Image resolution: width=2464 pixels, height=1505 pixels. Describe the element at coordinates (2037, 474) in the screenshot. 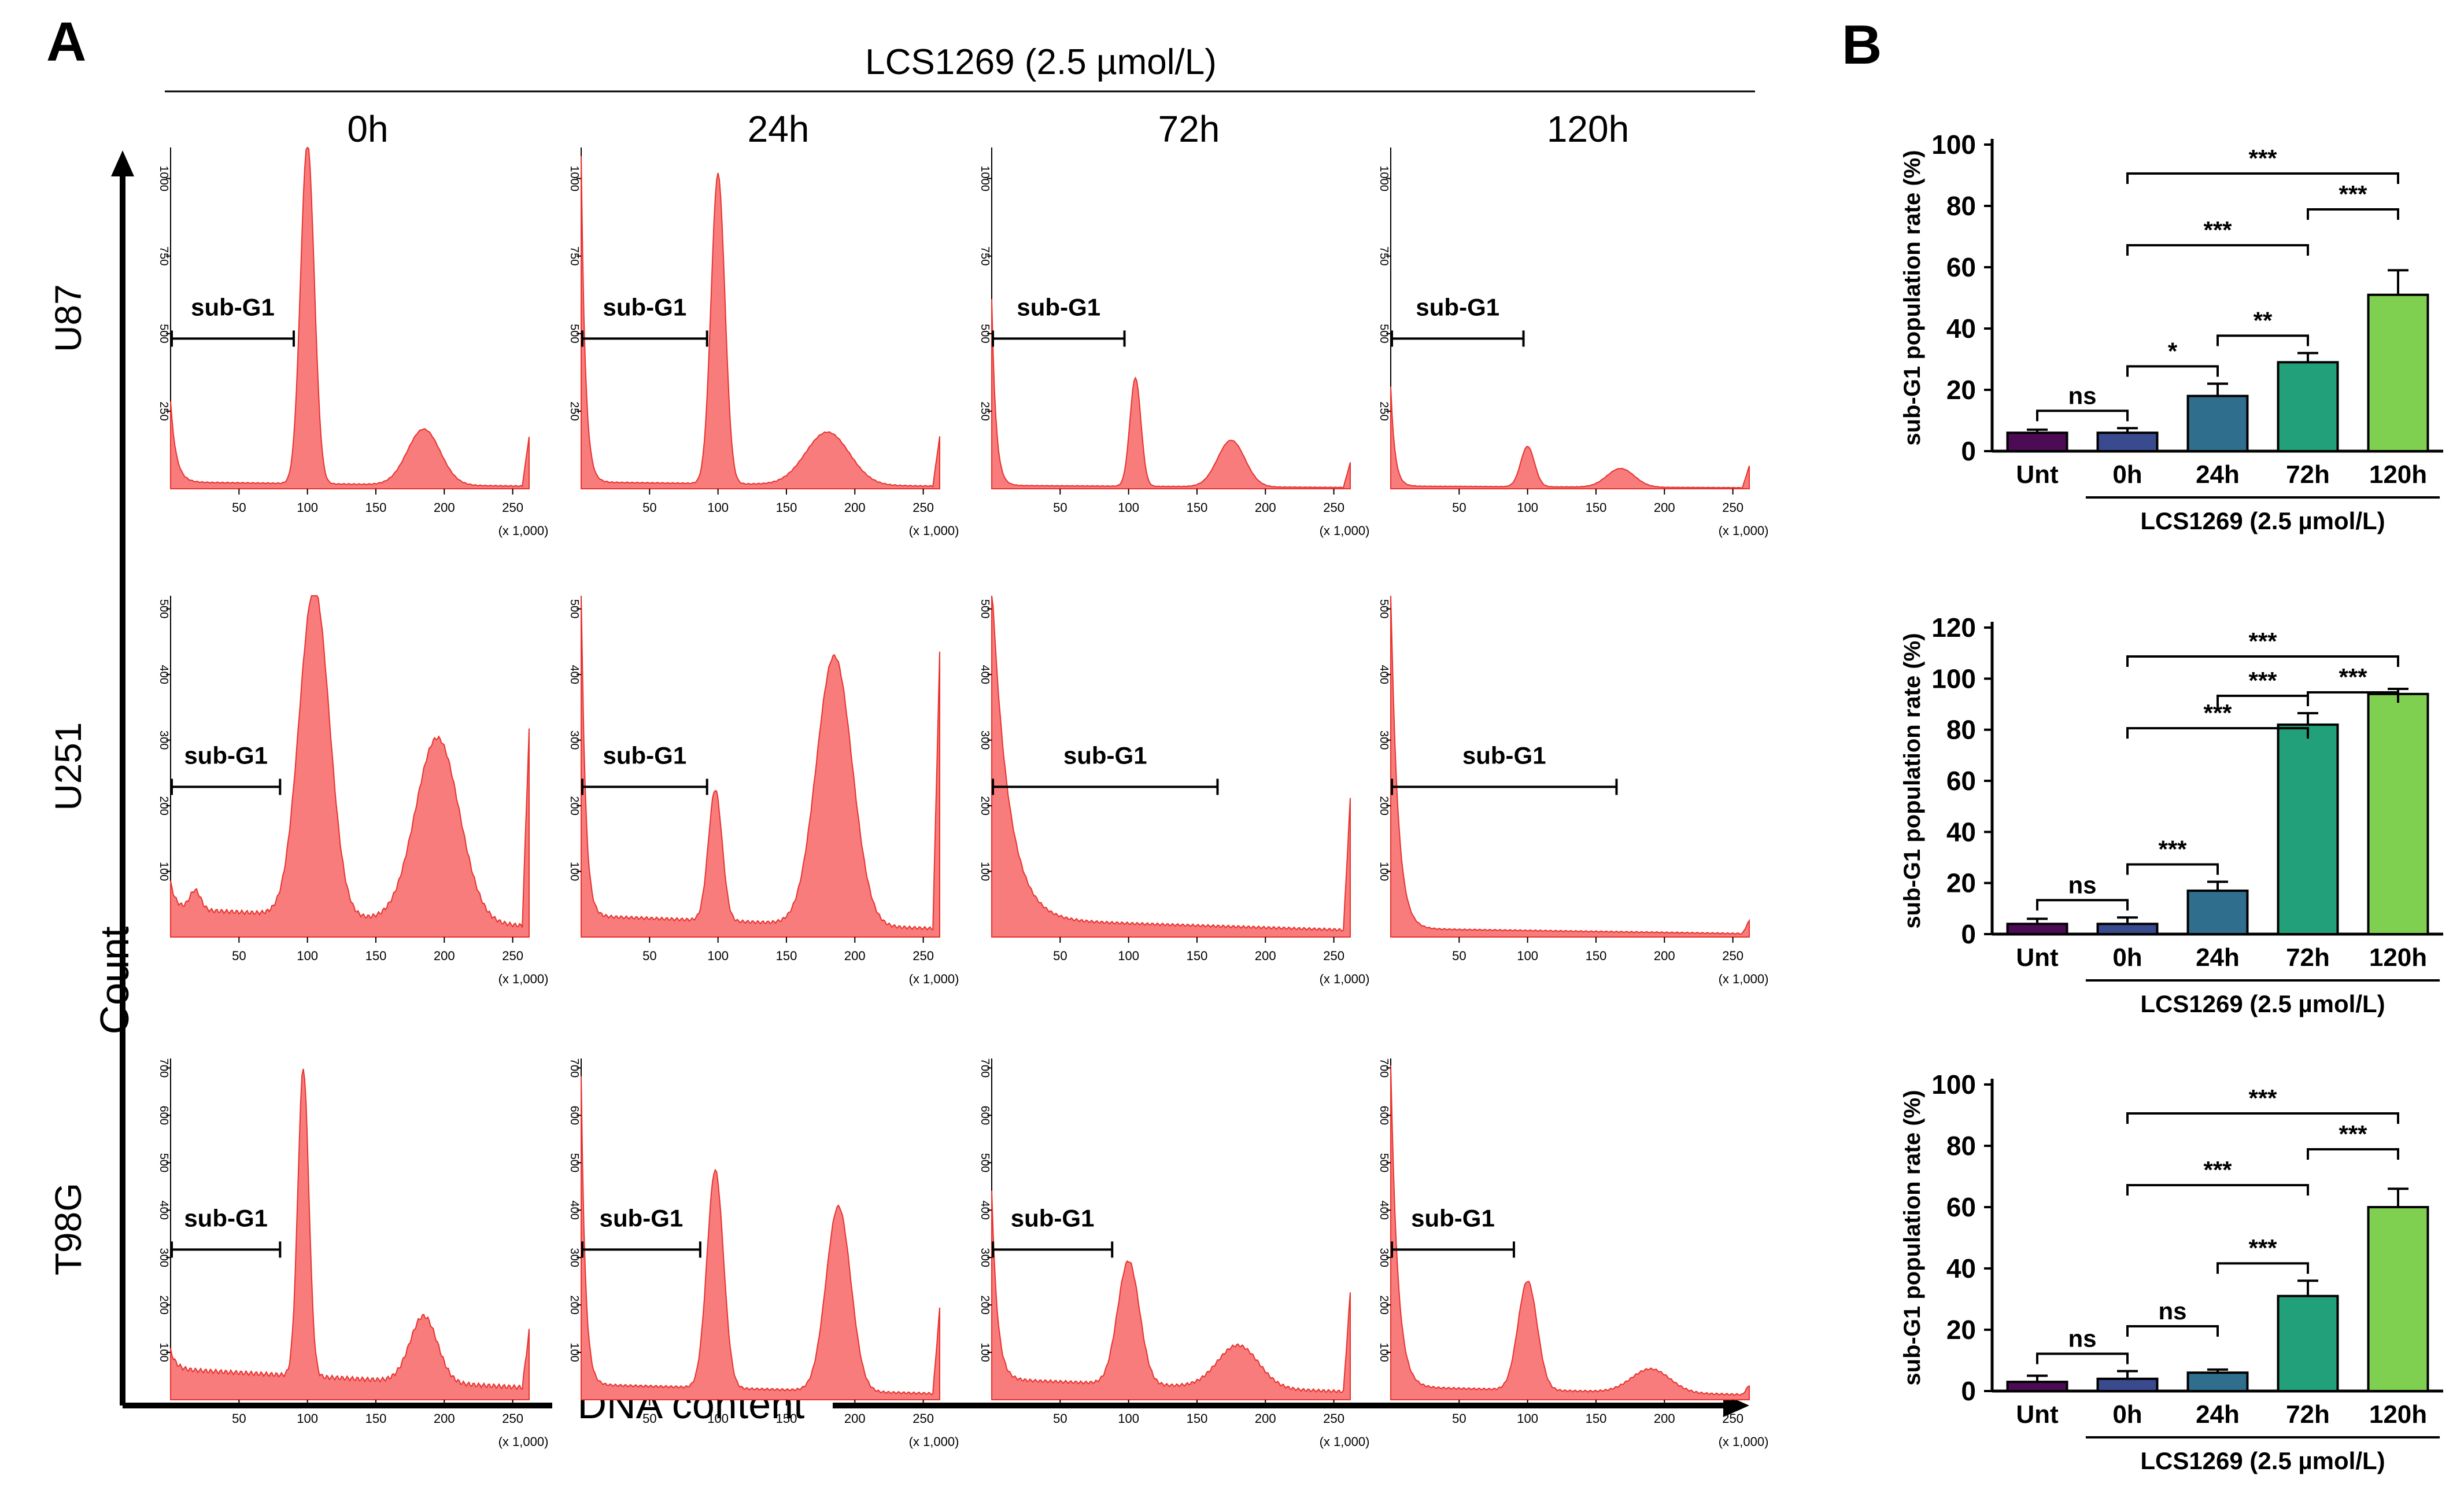

I see `bar-category-label: Unt` at that location.